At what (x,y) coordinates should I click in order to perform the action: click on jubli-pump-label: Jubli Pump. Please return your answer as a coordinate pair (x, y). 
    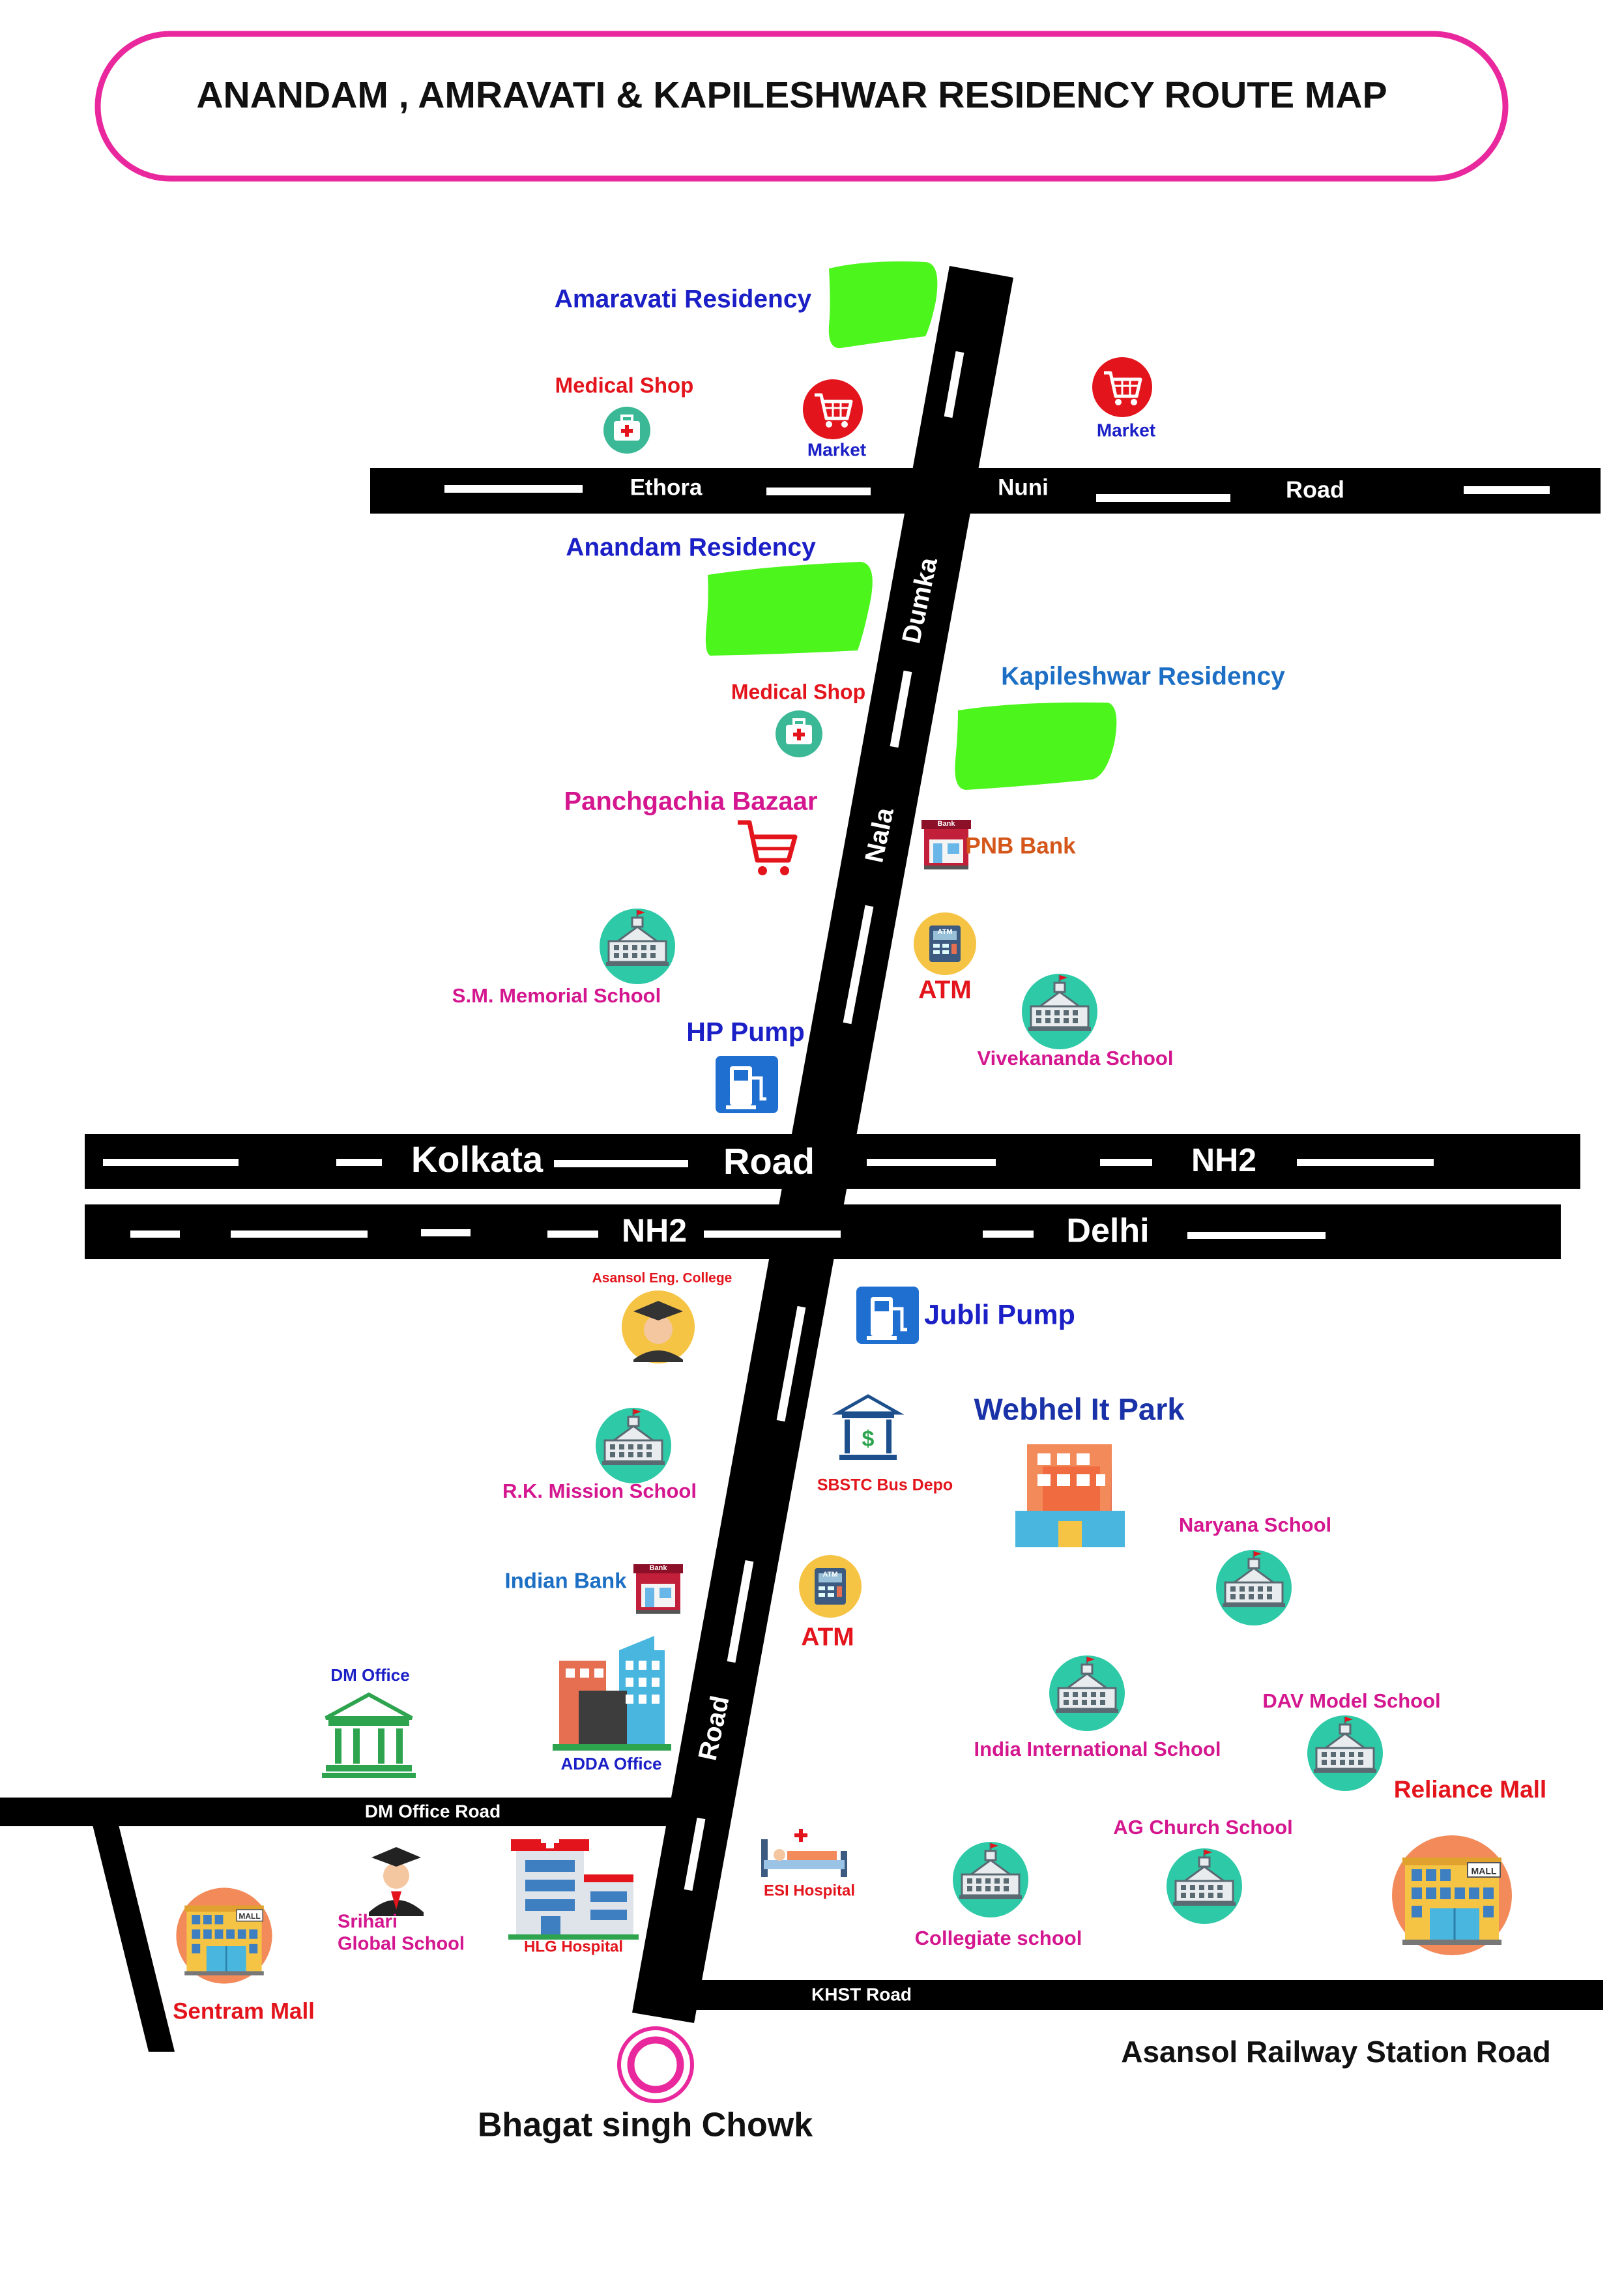
    Looking at the image, I should click on (999, 1314).